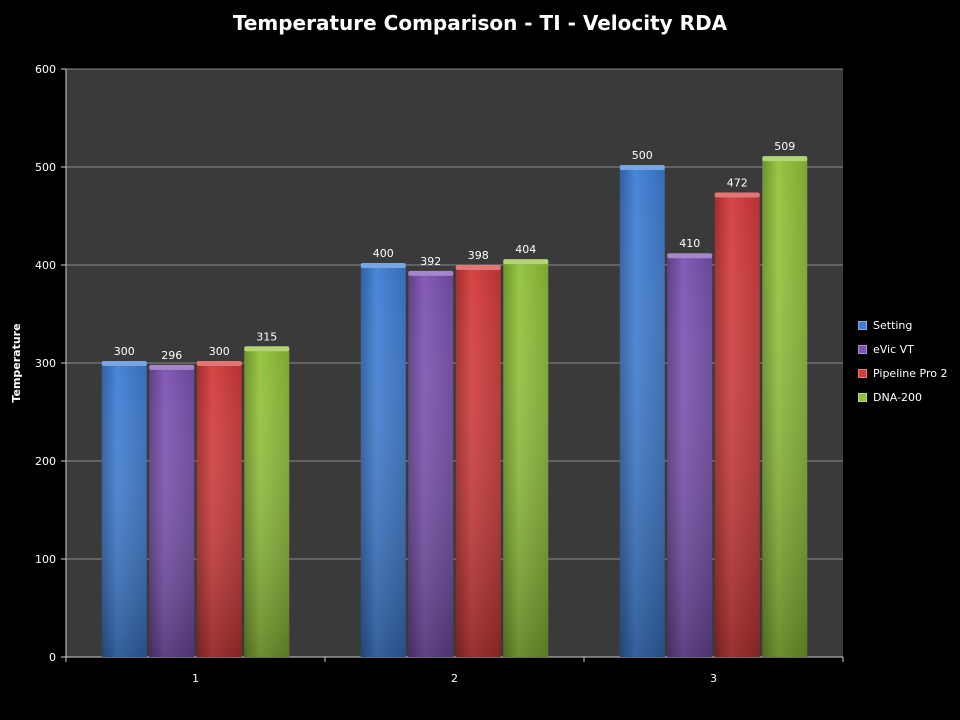 The width and height of the screenshot is (960, 720). Describe the element at coordinates (430, 261) in the screenshot. I see `data-label: 392` at that location.